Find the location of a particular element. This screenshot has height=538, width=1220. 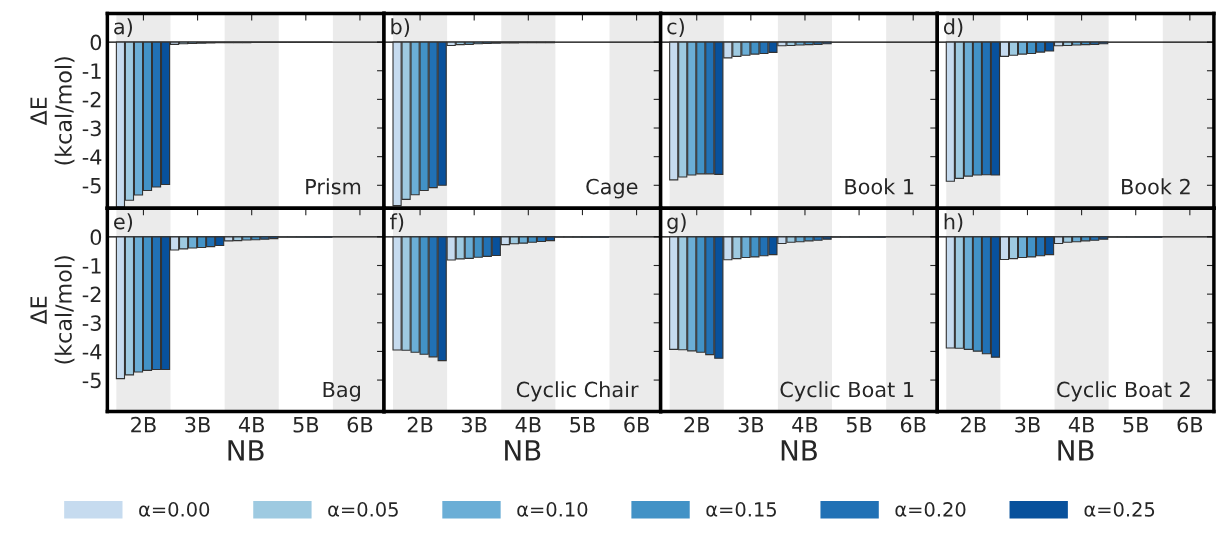

annotation: b) is located at coordinates (400, 27).